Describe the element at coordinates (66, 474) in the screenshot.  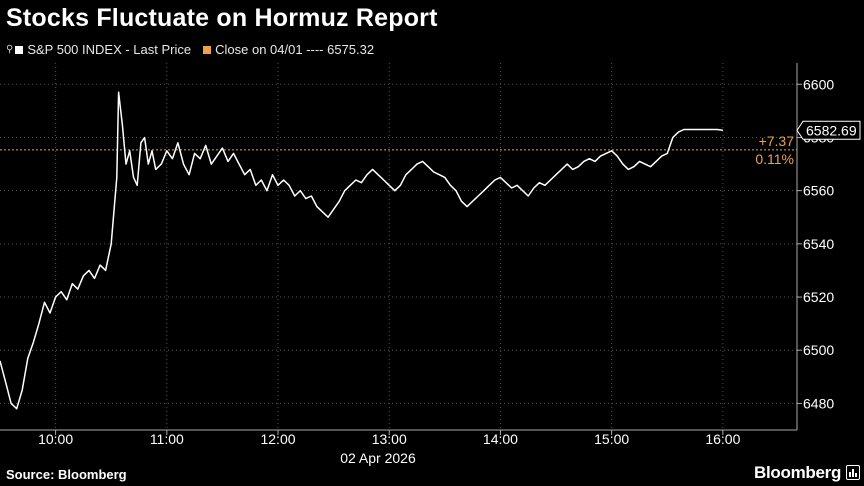
I see `source-label: Source: Bloomberg` at that location.